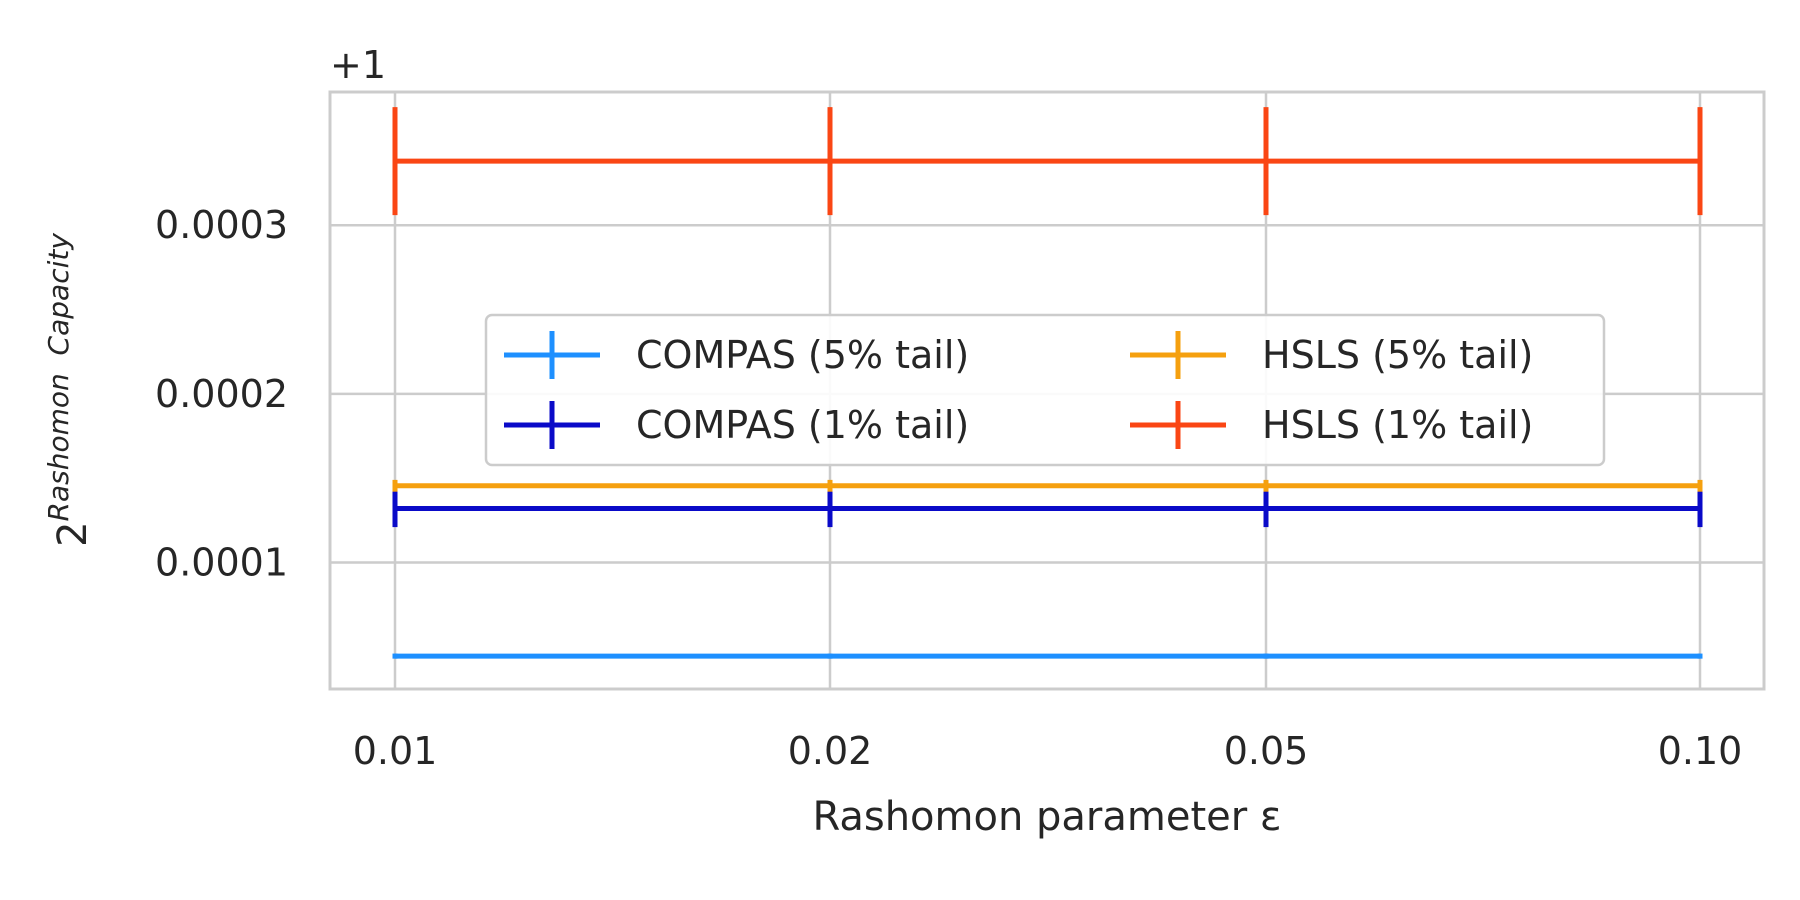  What do you see at coordinates (802, 355) in the screenshot?
I see `legend-label: COMPAS (5% tail)` at bounding box center [802, 355].